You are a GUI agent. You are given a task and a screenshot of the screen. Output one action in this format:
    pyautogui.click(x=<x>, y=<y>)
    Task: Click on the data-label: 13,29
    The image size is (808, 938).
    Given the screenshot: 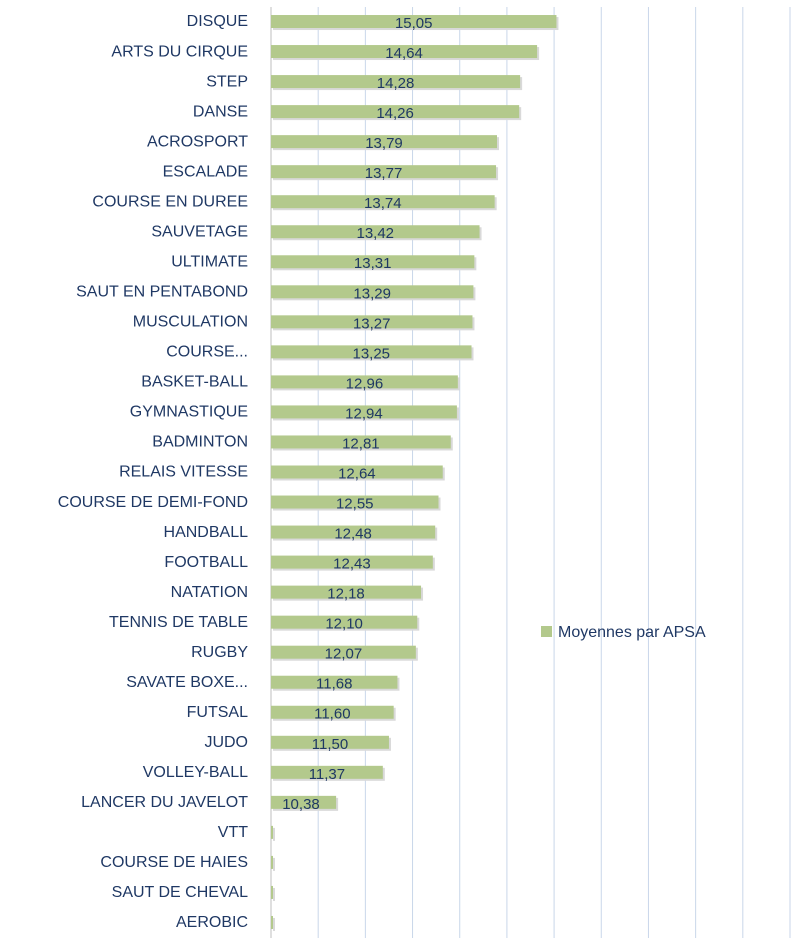 What is the action you would take?
    pyautogui.click(x=372, y=293)
    